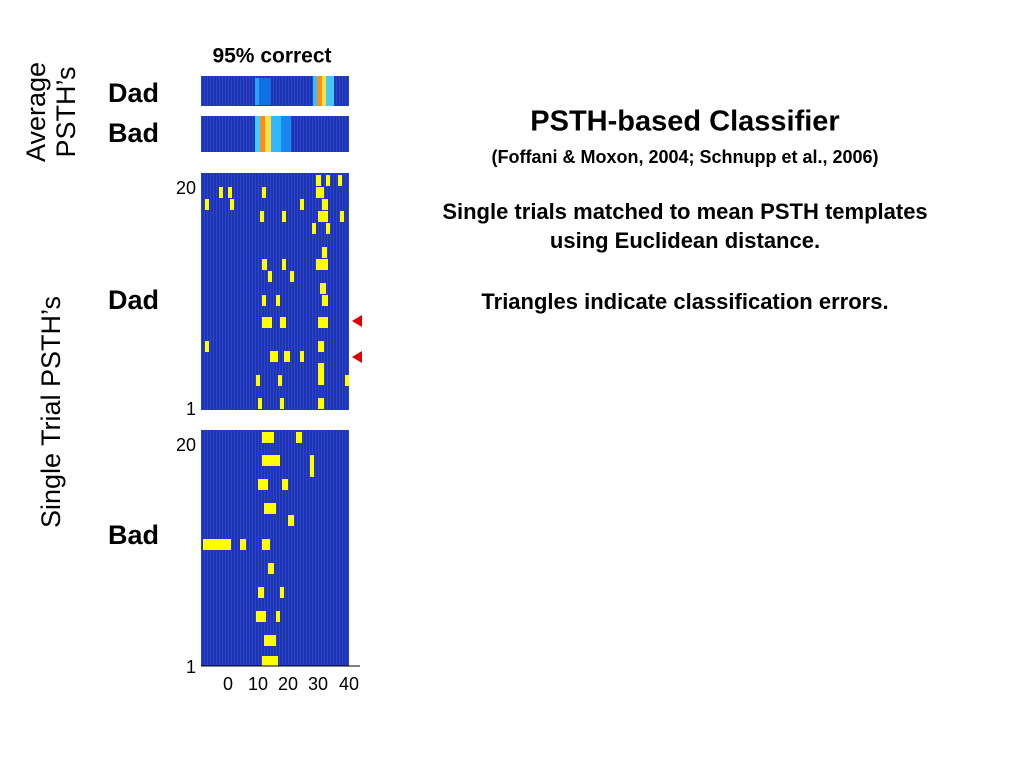 Image resolution: width=1024 pixels, height=768 pixels. Describe the element at coordinates (36, 112) in the screenshot. I see `average-label-line: Average` at that location.